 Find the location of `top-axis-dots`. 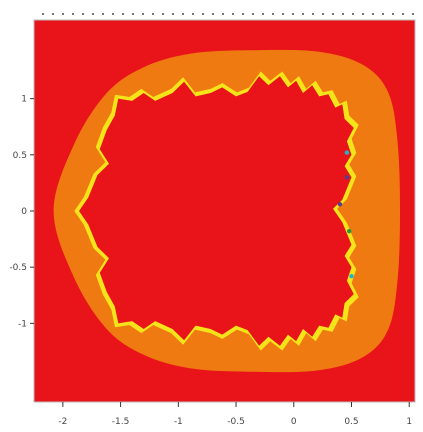

top-axis-dots is located at coordinates (228, 14).